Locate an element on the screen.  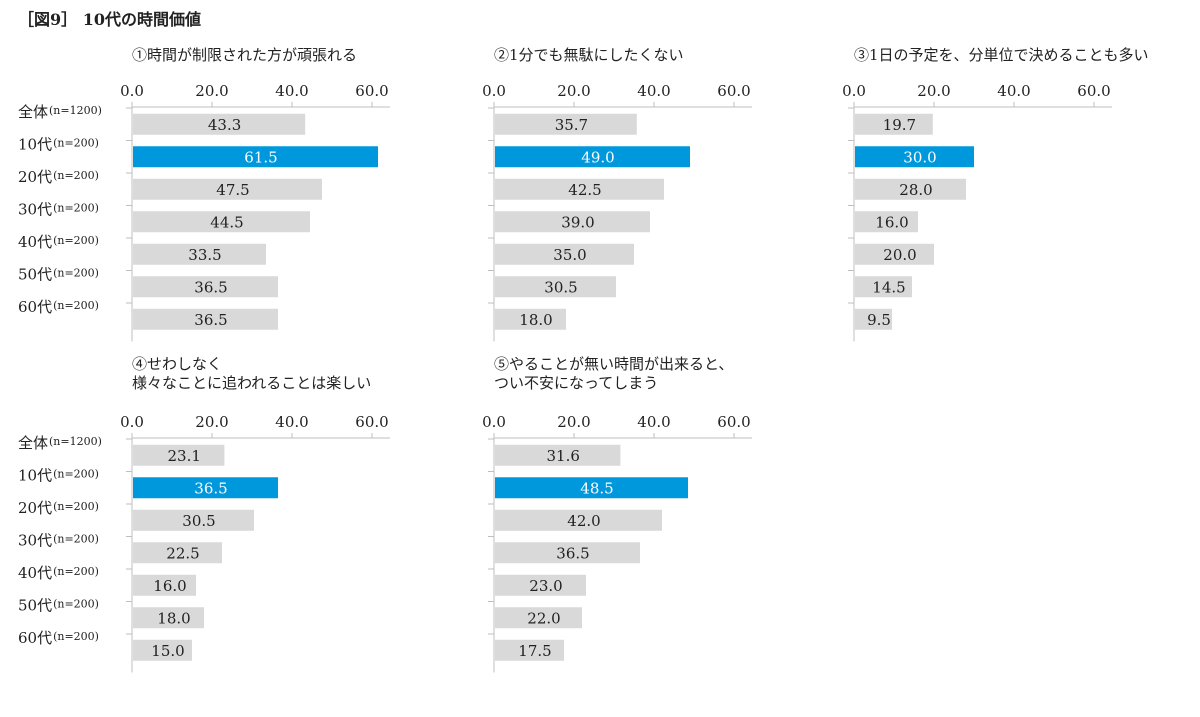
chart-title: ⑤やることが無い時間が出来ると、 つい不安になってしまう is located at coordinates (614, 373).